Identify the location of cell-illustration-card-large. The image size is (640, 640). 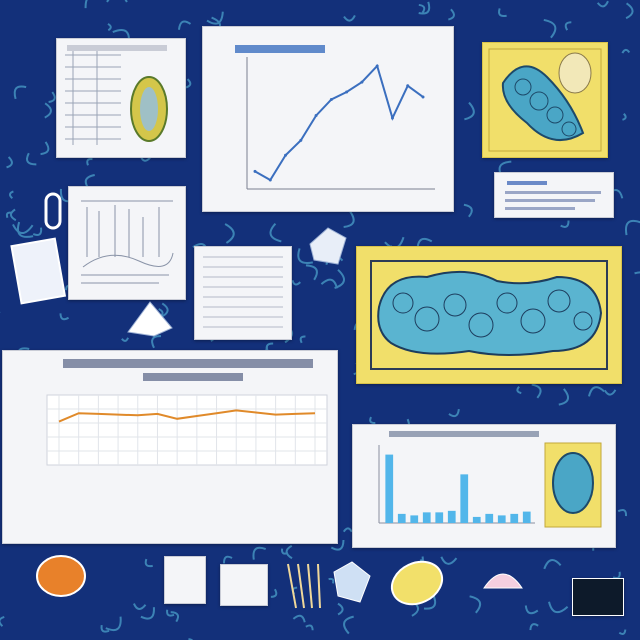
(489, 315).